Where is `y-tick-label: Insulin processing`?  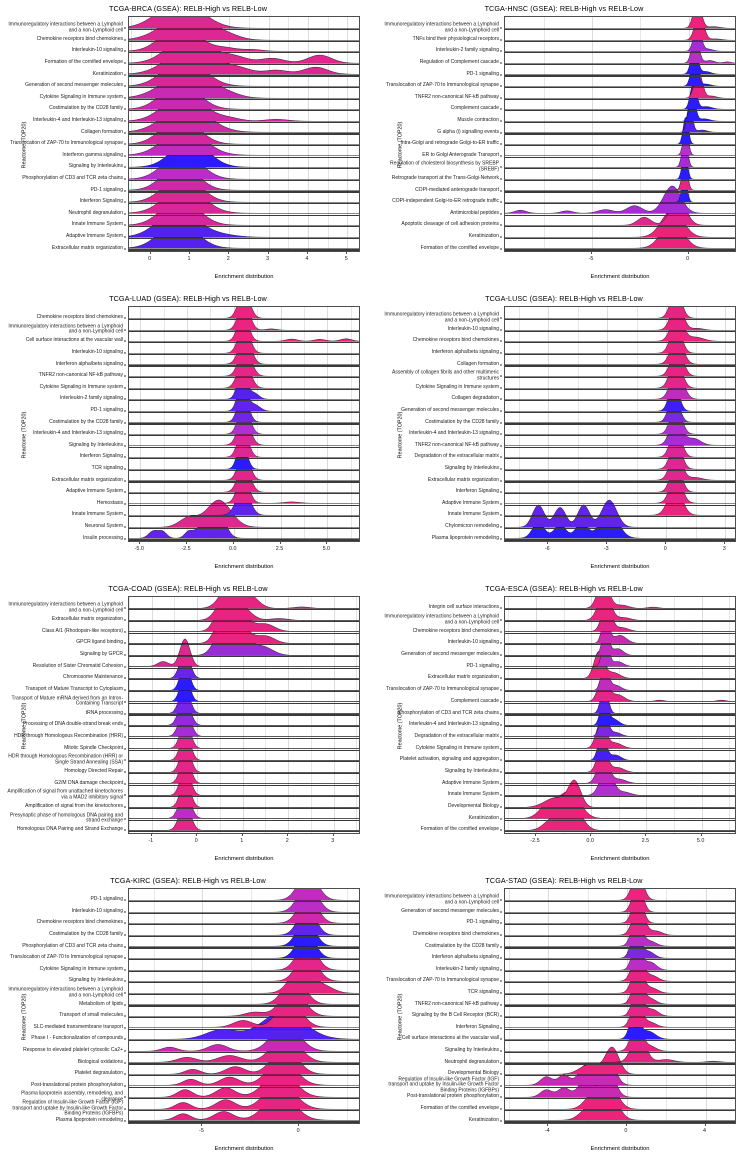
y-tick-label: Insulin processing is located at coordinates (102, 537).